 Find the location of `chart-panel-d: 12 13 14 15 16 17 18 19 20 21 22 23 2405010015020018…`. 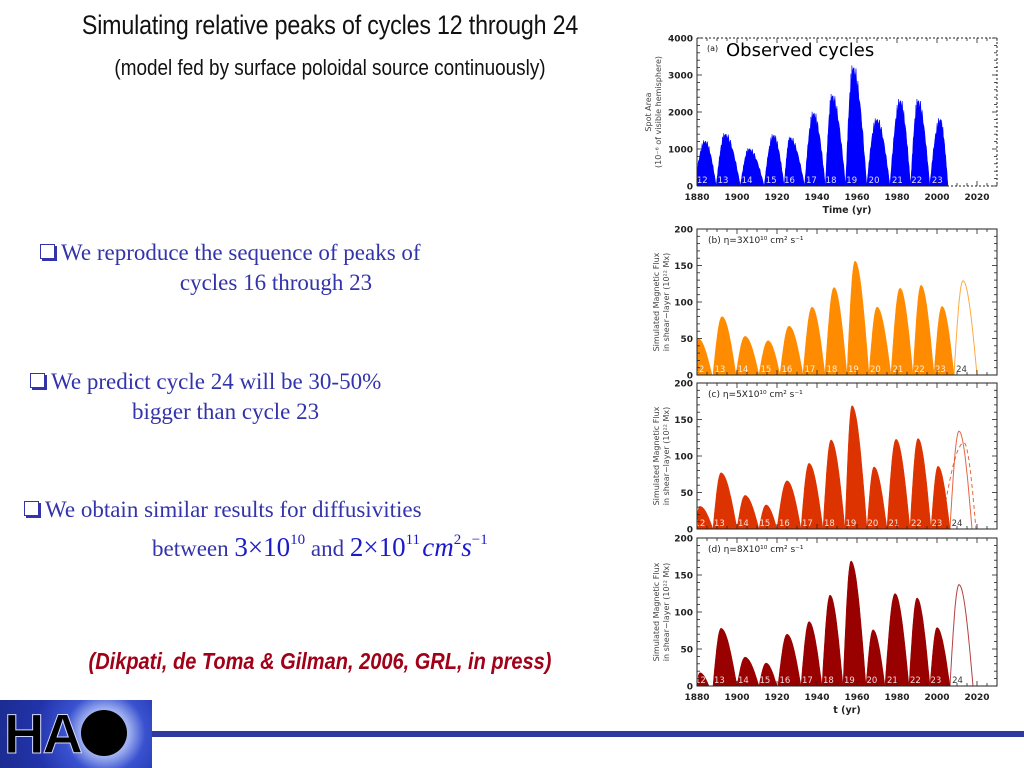

chart-panel-d: 12 13 14 15 16 17 18 19 20 21 22 23 2405010015020018… is located at coordinates (825, 625).